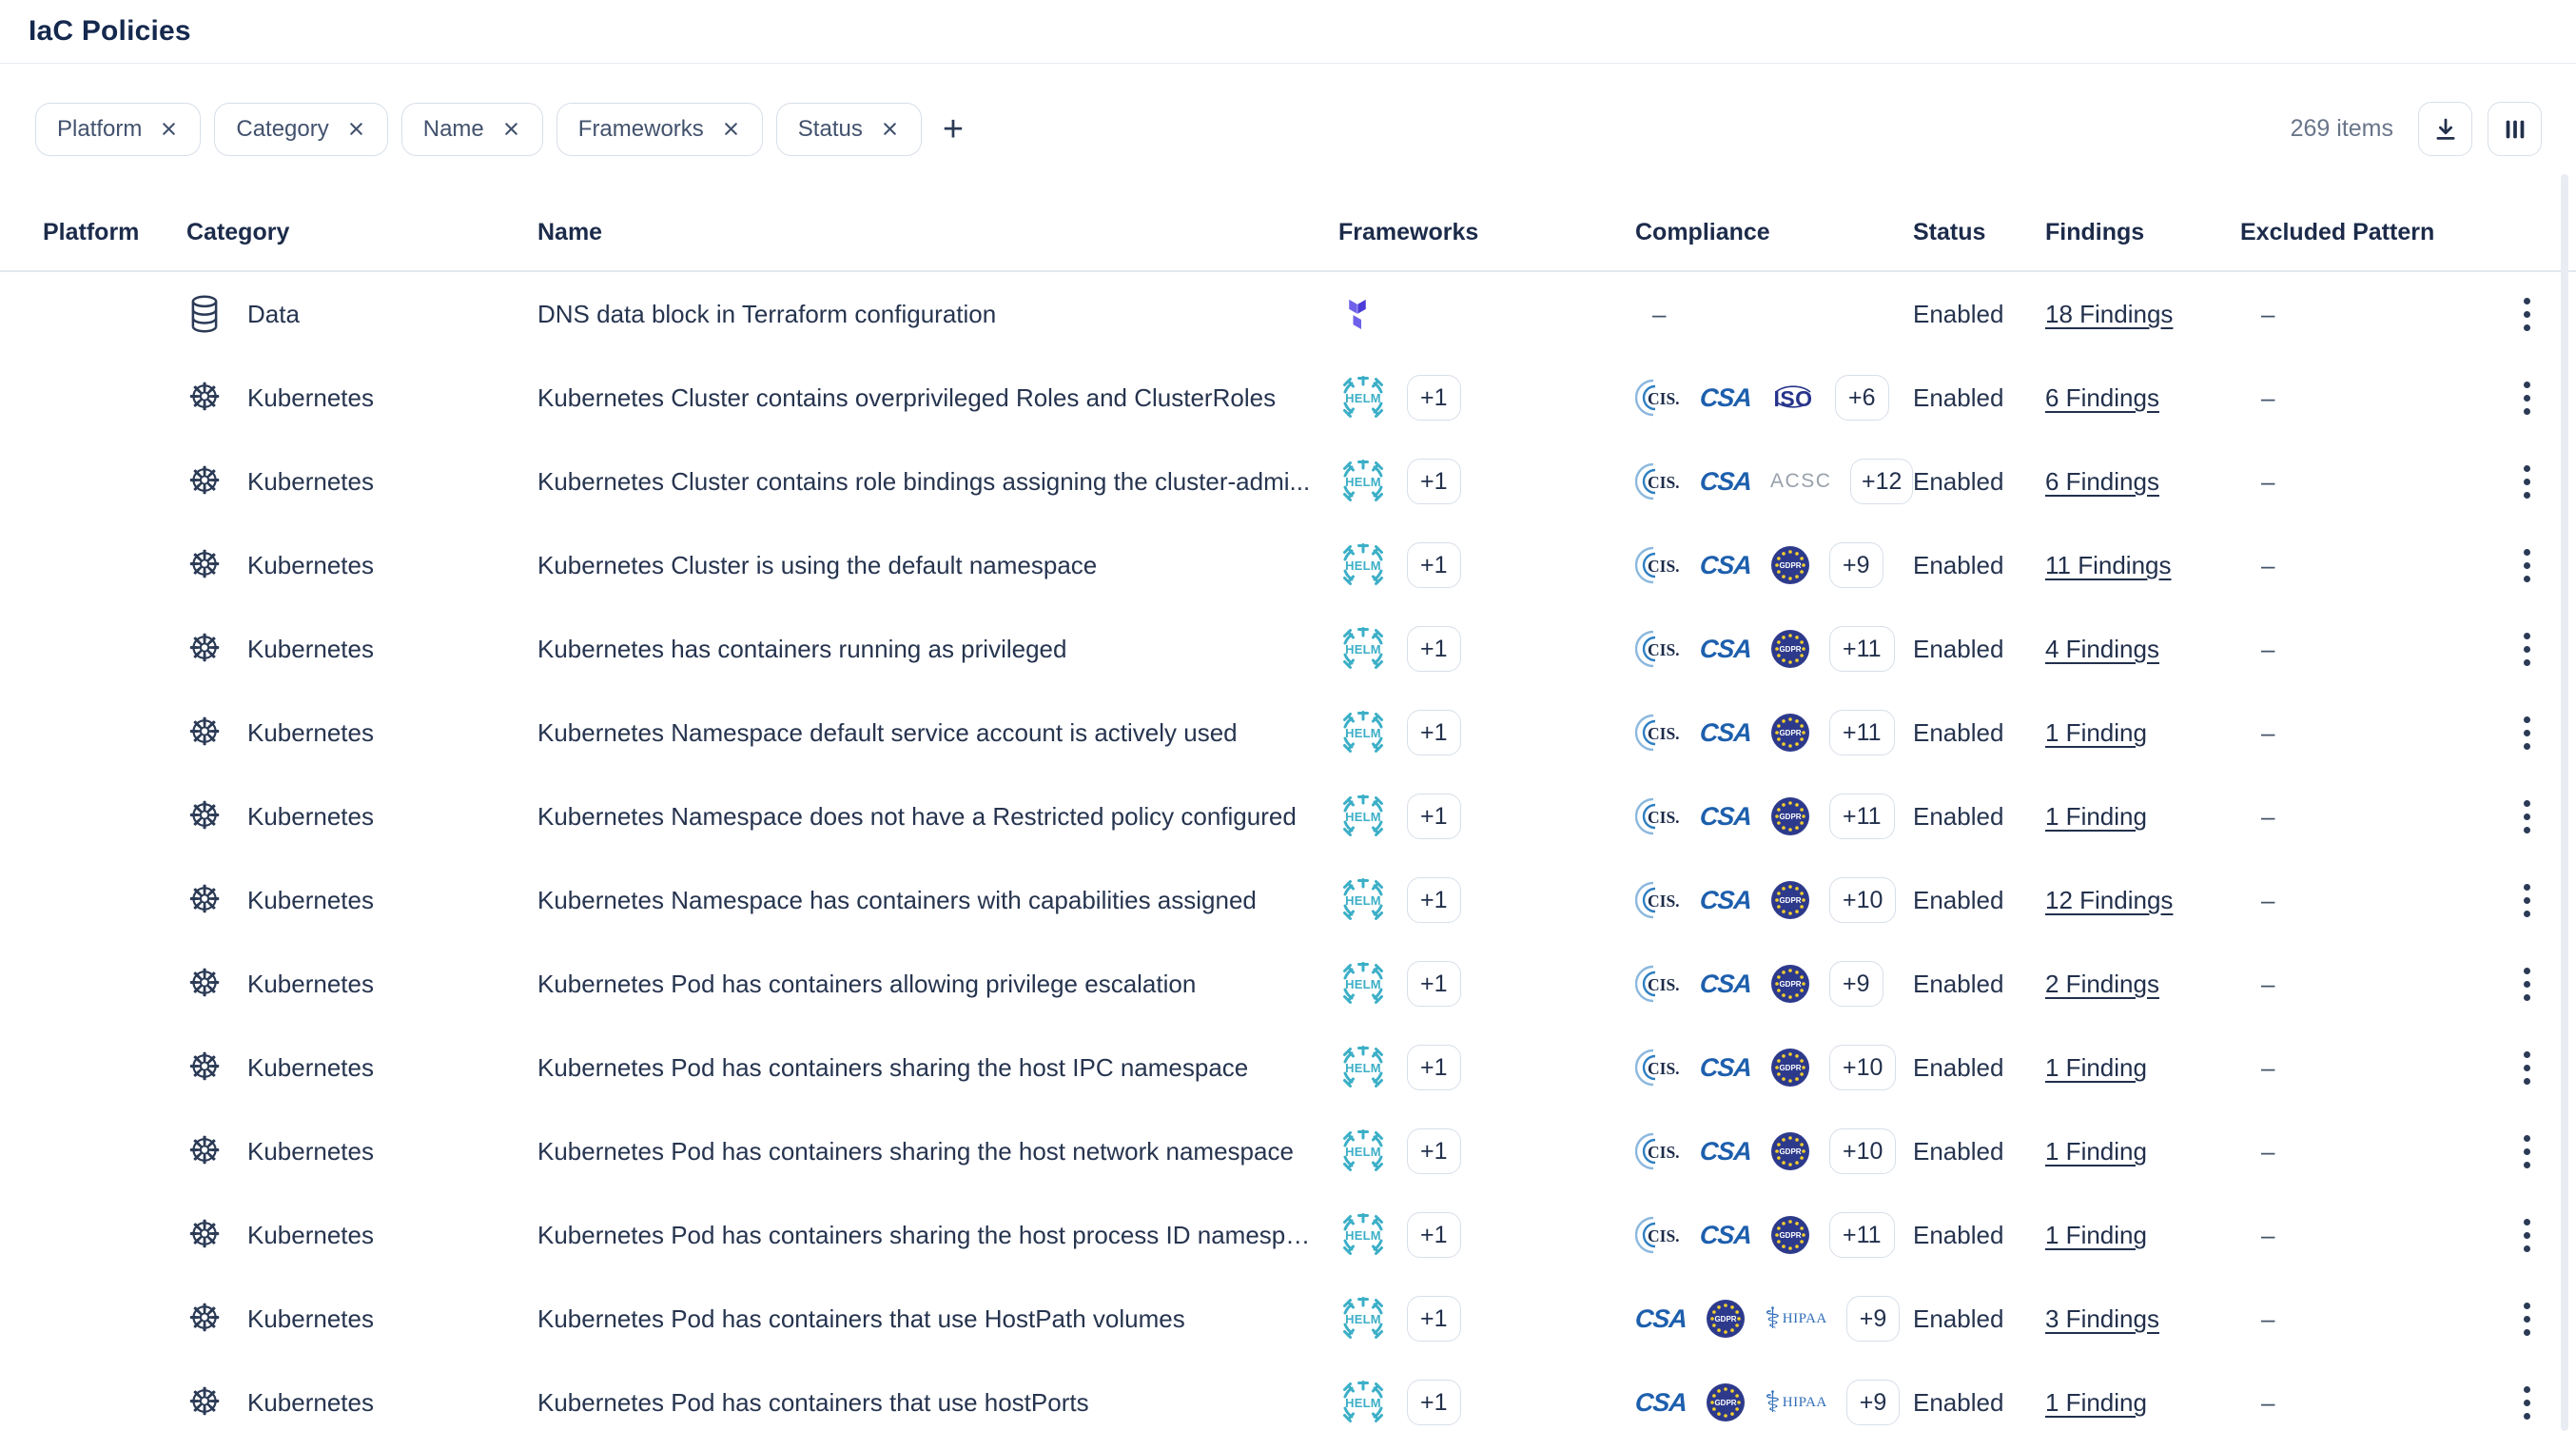 This screenshot has width=2576, height=1431. Describe the element at coordinates (570, 231) in the screenshot. I see `column-header-name: Name` at that location.